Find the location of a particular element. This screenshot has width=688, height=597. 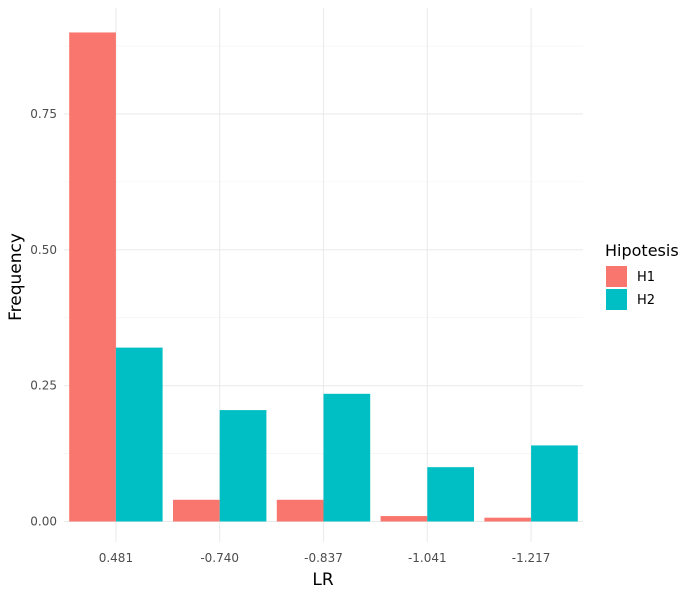

x-tick-label: -0.837 is located at coordinates (323, 558).